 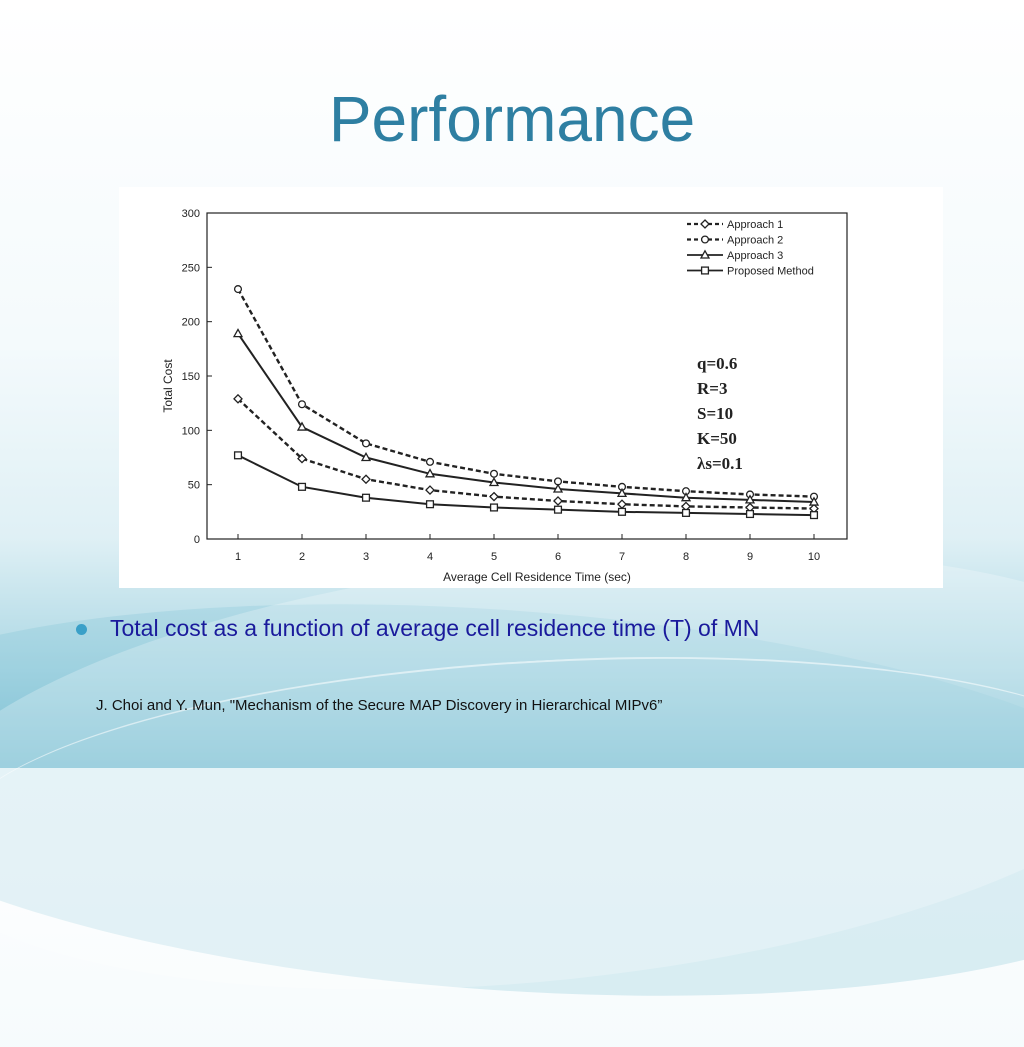 I want to click on x-tick-label: 3, so click(x=366, y=557).